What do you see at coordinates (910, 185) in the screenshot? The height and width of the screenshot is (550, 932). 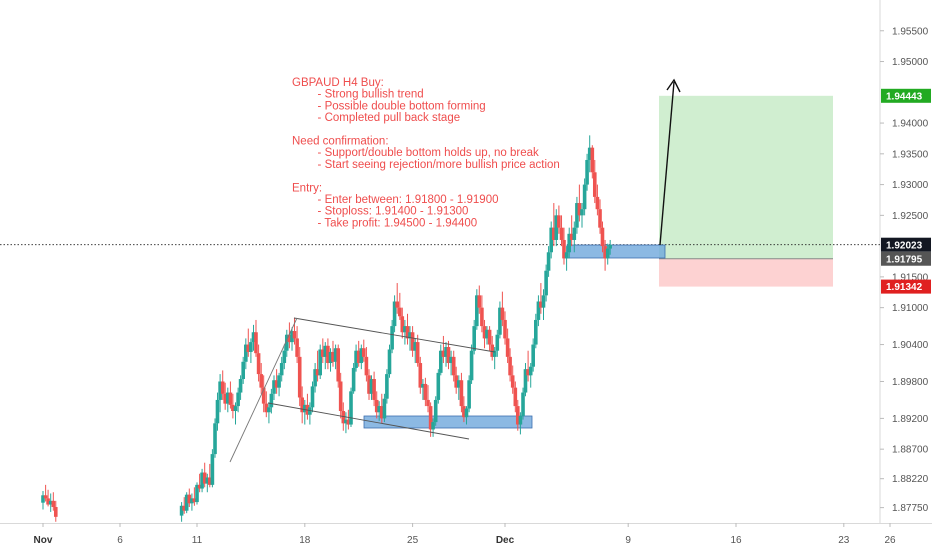 I see `y-tick-label: 1.93000` at bounding box center [910, 185].